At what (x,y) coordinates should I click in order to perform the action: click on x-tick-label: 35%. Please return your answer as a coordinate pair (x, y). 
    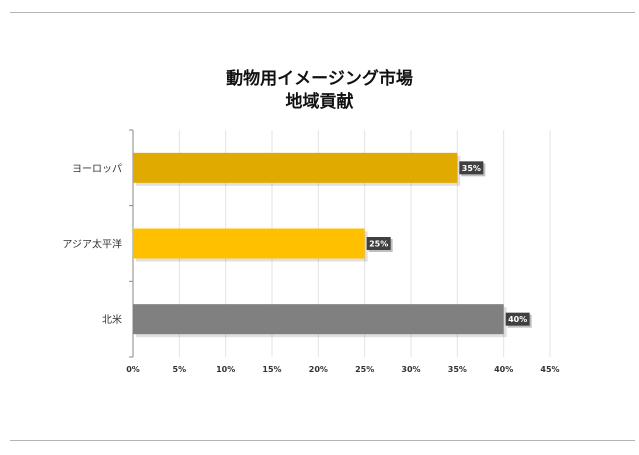
    Looking at the image, I should click on (457, 369).